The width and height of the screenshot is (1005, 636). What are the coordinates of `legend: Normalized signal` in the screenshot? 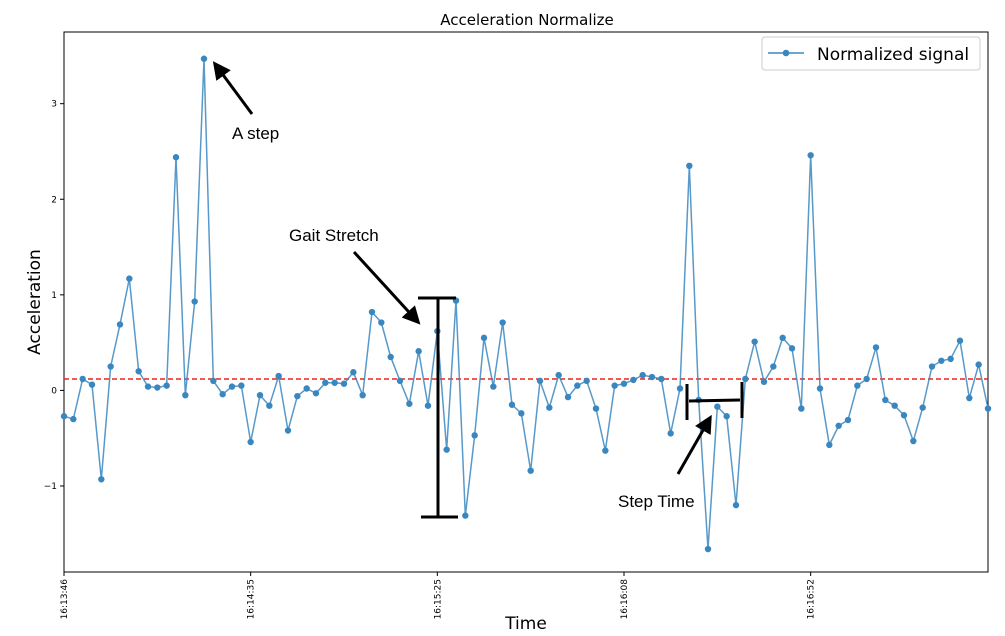 It's located at (871, 53).